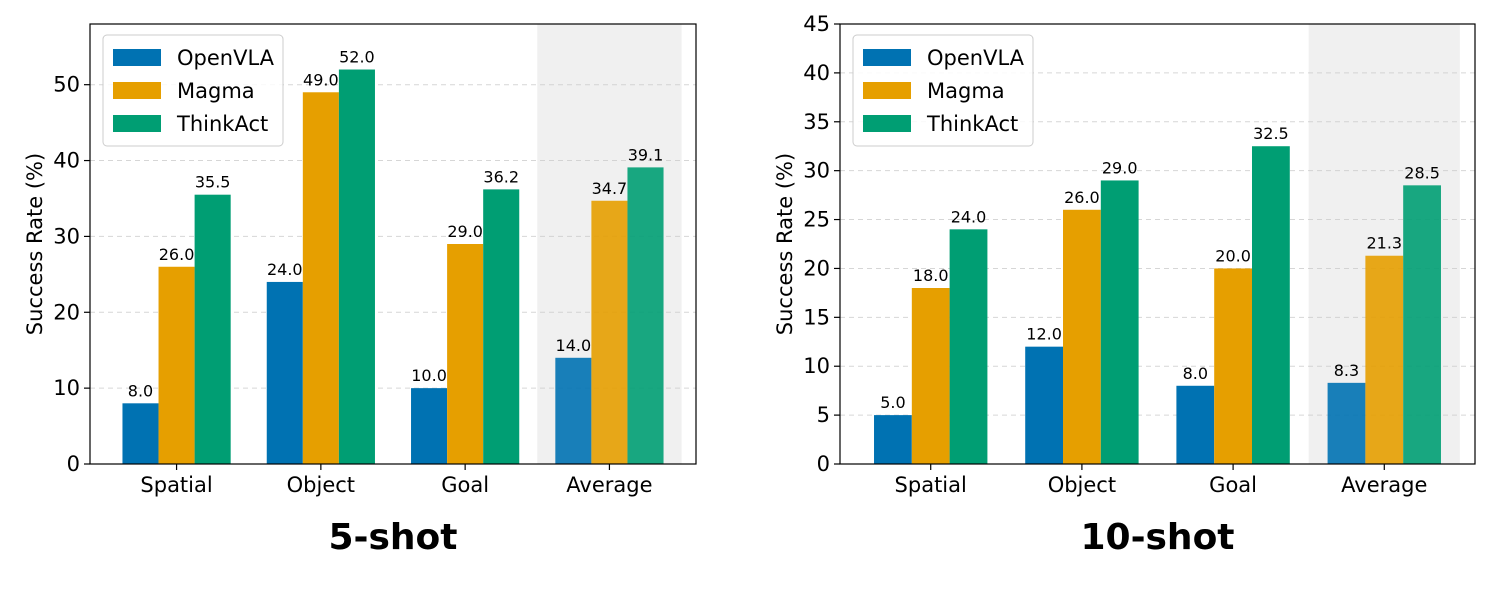  Describe the element at coordinates (610, 188) in the screenshot. I see `data-label: 34.7` at that location.